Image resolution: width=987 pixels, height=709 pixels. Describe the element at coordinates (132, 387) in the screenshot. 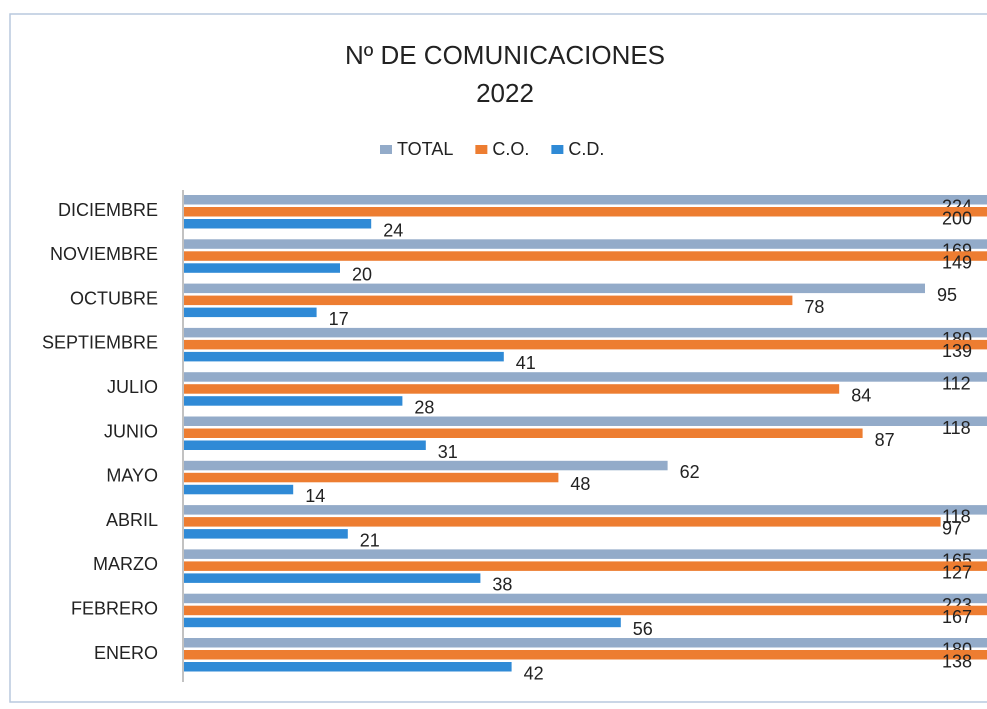

I see `y-tick-label: JULIO` at that location.